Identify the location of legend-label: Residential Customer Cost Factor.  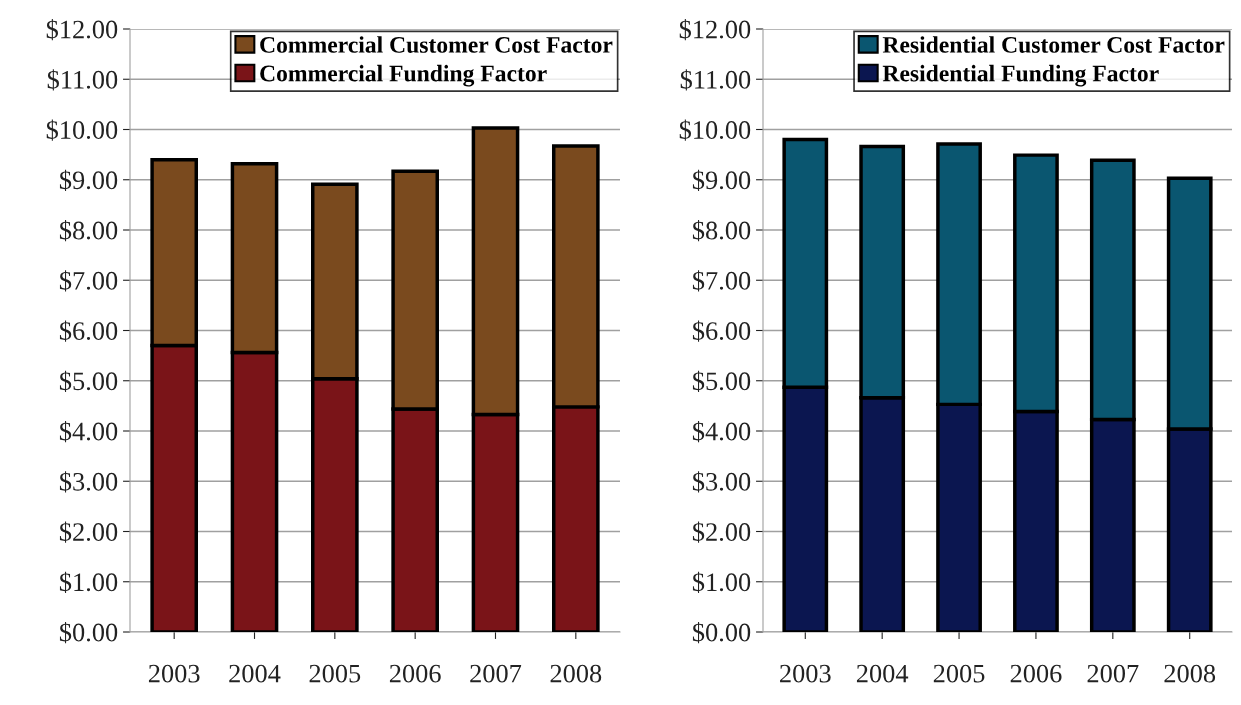
(1053, 44).